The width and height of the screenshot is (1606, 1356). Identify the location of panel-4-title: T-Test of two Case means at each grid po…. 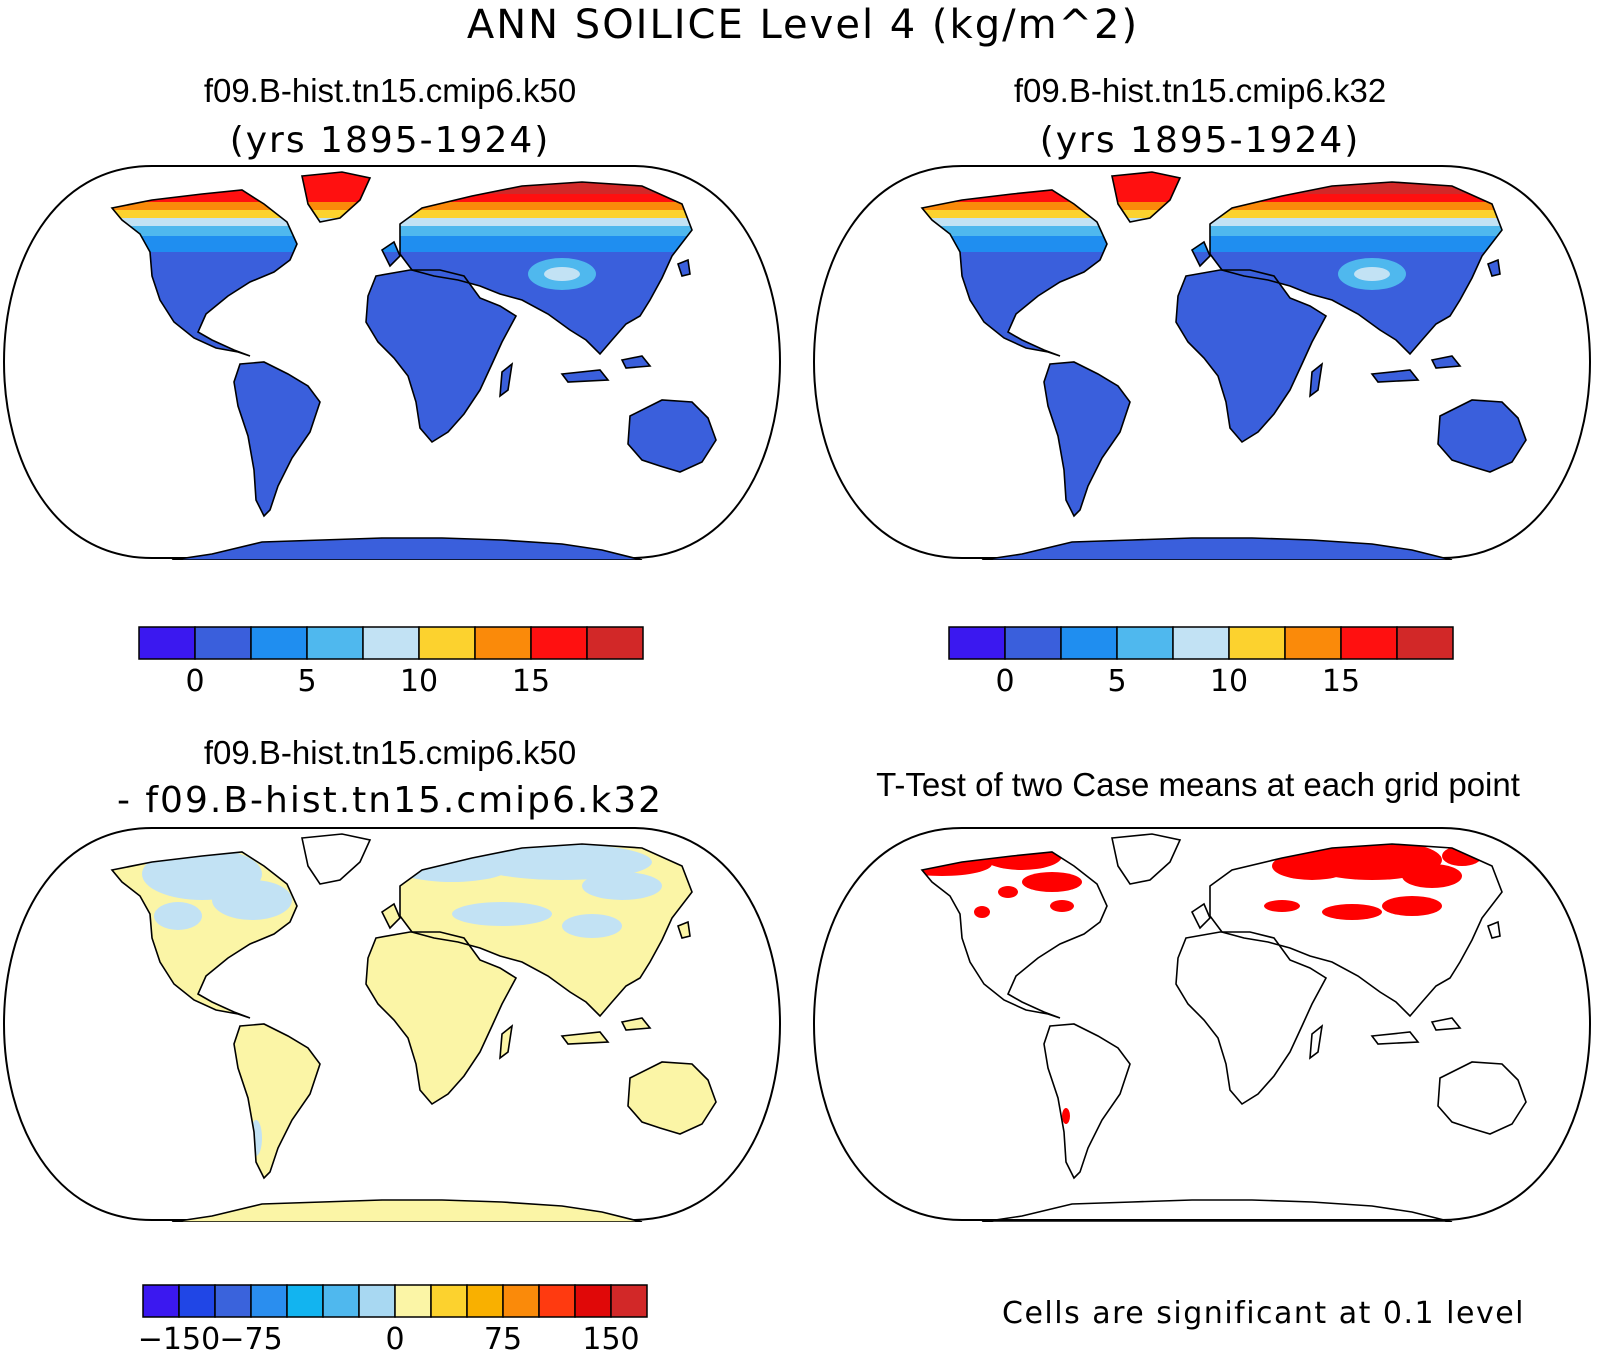
(1198, 784).